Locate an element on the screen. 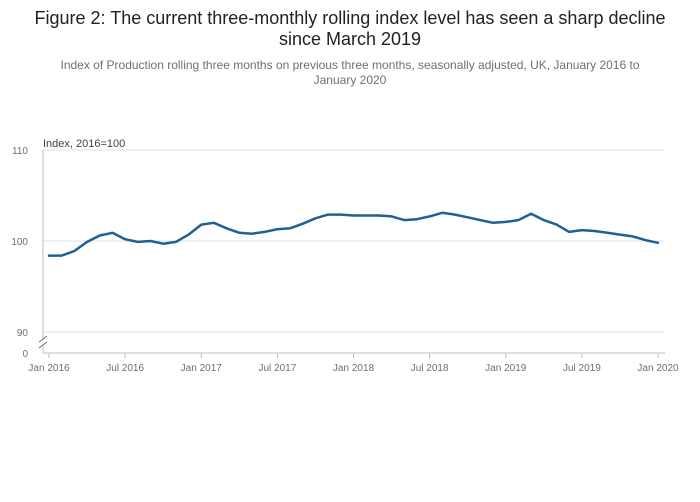 Image resolution: width=700 pixels, height=502 pixels. y-tick-label: 0 is located at coordinates (25, 354).